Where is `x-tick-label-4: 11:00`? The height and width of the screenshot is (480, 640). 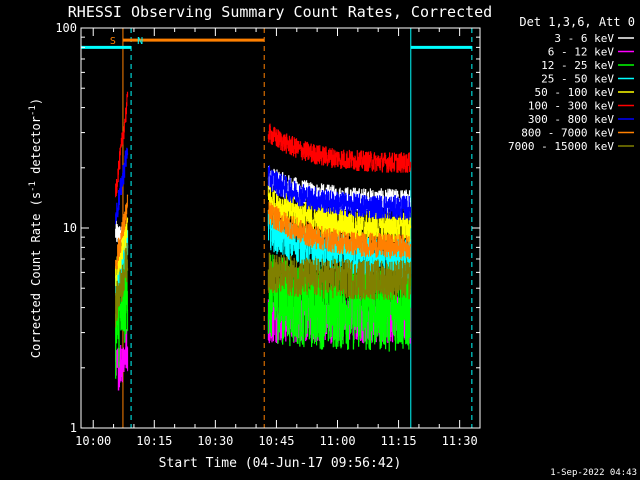
x-tick-label-4: 11:00 is located at coordinates (337, 441).